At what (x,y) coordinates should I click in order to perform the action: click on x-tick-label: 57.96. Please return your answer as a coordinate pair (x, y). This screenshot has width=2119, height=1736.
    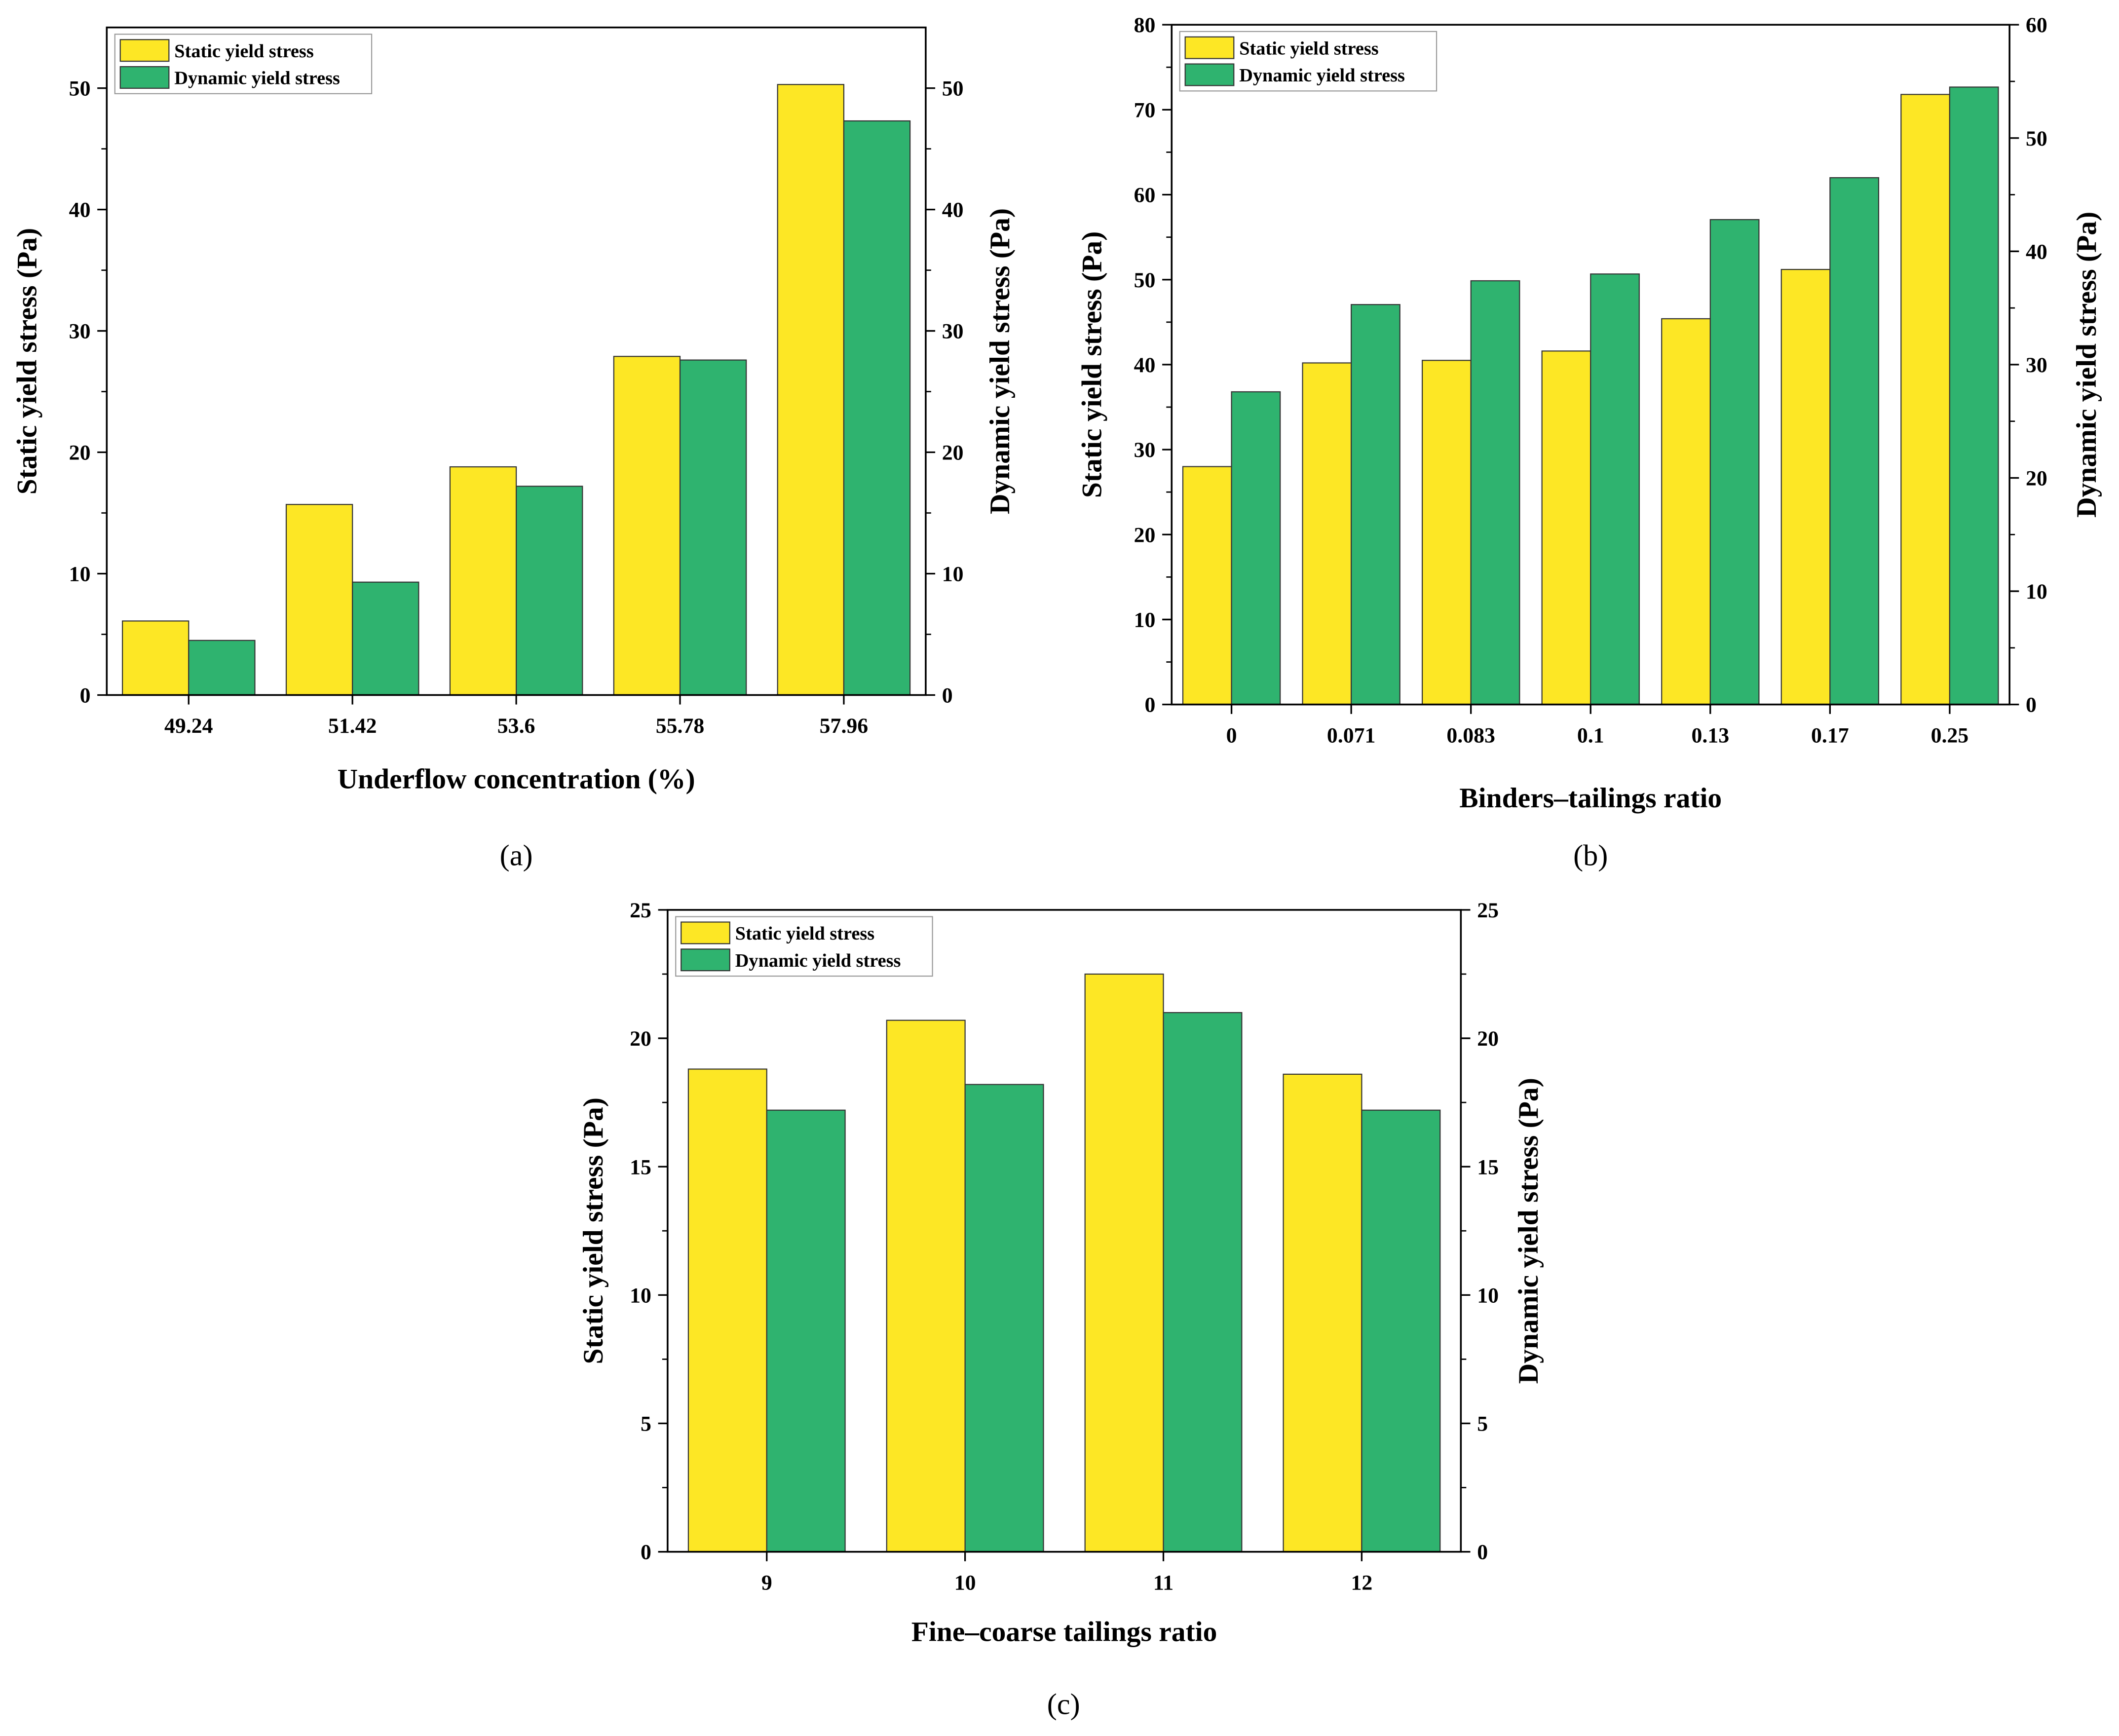
    Looking at the image, I should click on (844, 726).